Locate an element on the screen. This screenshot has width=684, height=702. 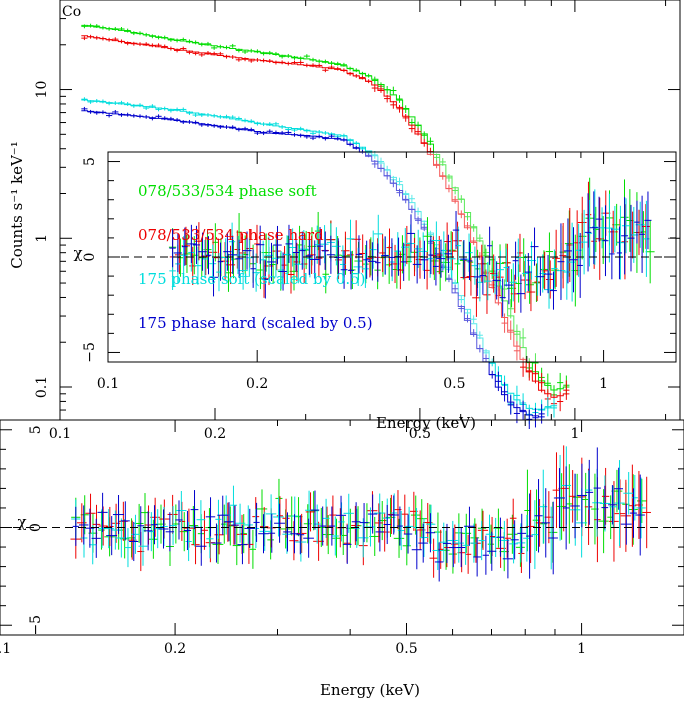
inset-data-layer is located at coordinates (411, 247).